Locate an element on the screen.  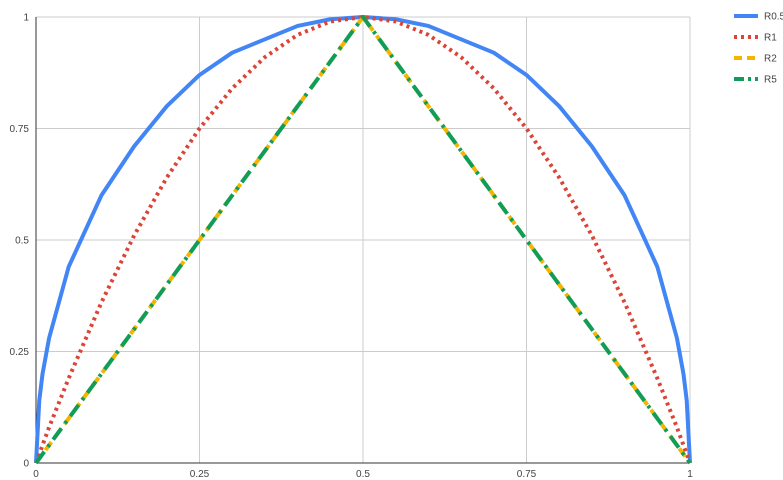
legend-label: R1 is located at coordinates (770, 38).